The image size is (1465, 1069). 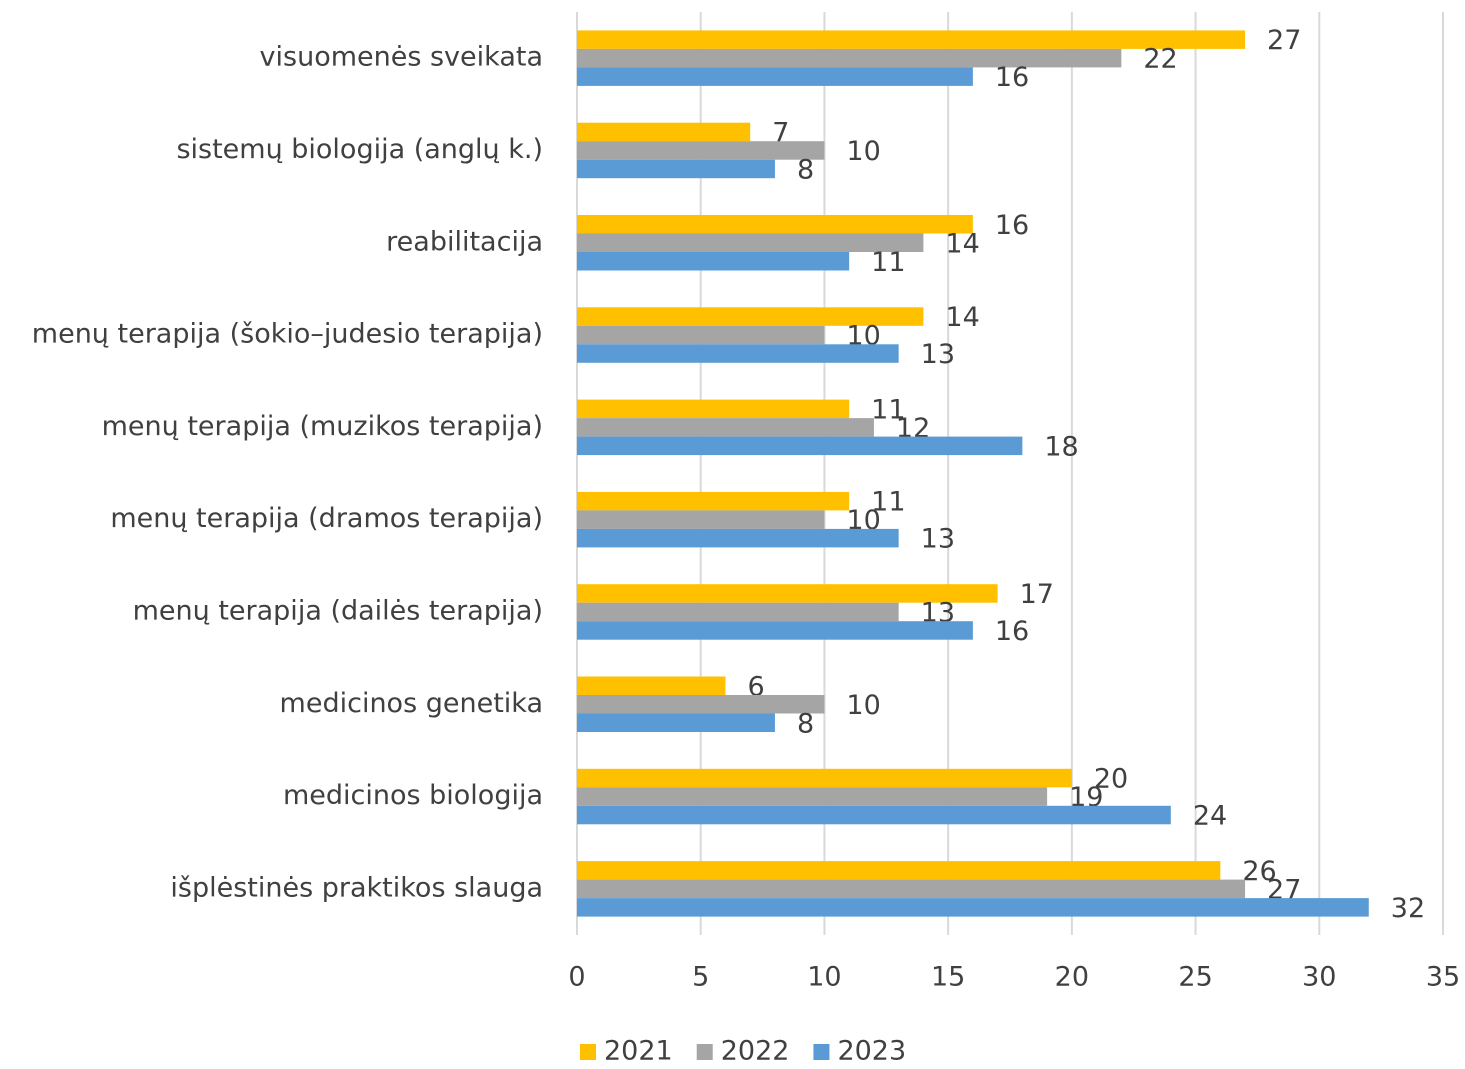 I want to click on data-label: 6, so click(x=755, y=686).